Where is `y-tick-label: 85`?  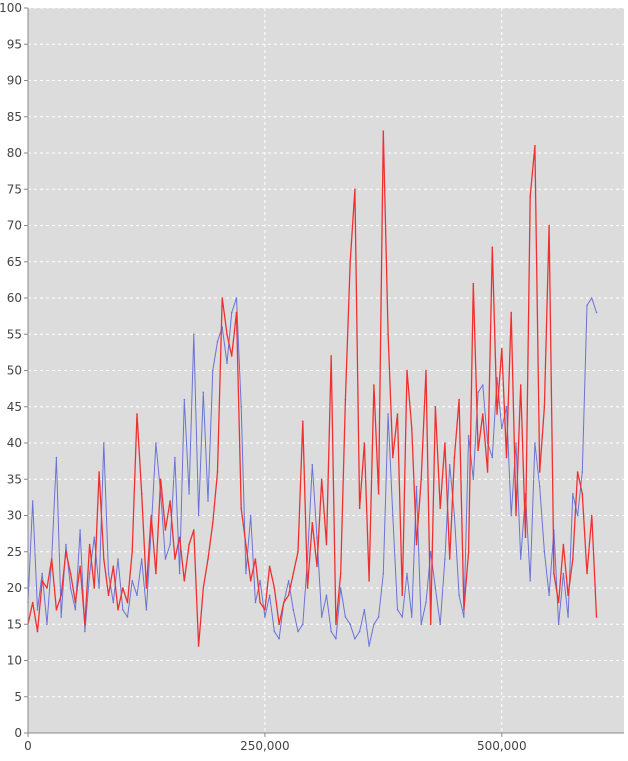
y-tick-label: 85 is located at coordinates (14, 117).